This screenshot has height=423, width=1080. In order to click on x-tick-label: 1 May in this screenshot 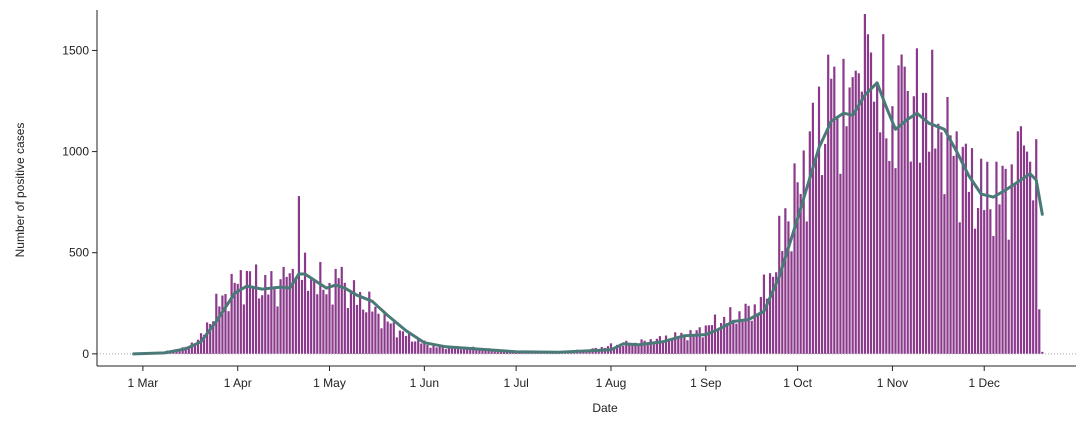, I will do `click(329, 383)`.